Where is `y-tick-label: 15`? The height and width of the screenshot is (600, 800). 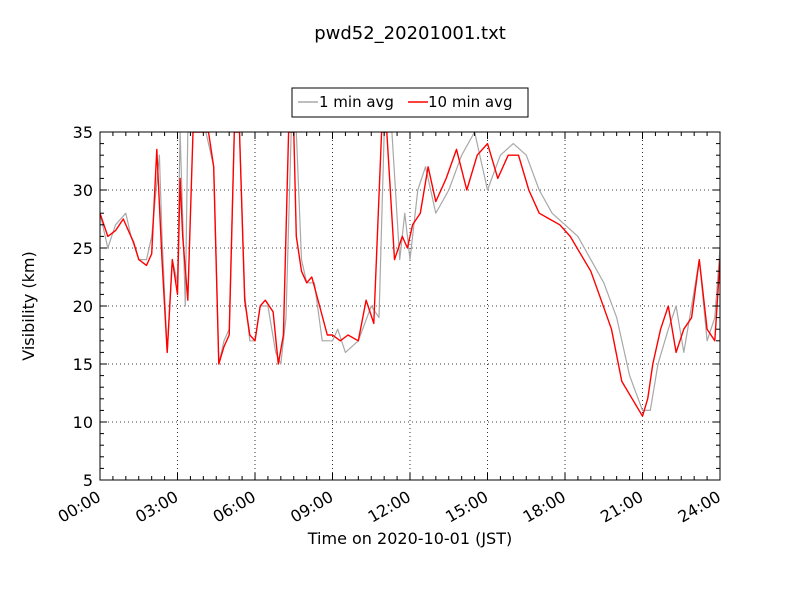
y-tick-label: 15 is located at coordinates (83, 364).